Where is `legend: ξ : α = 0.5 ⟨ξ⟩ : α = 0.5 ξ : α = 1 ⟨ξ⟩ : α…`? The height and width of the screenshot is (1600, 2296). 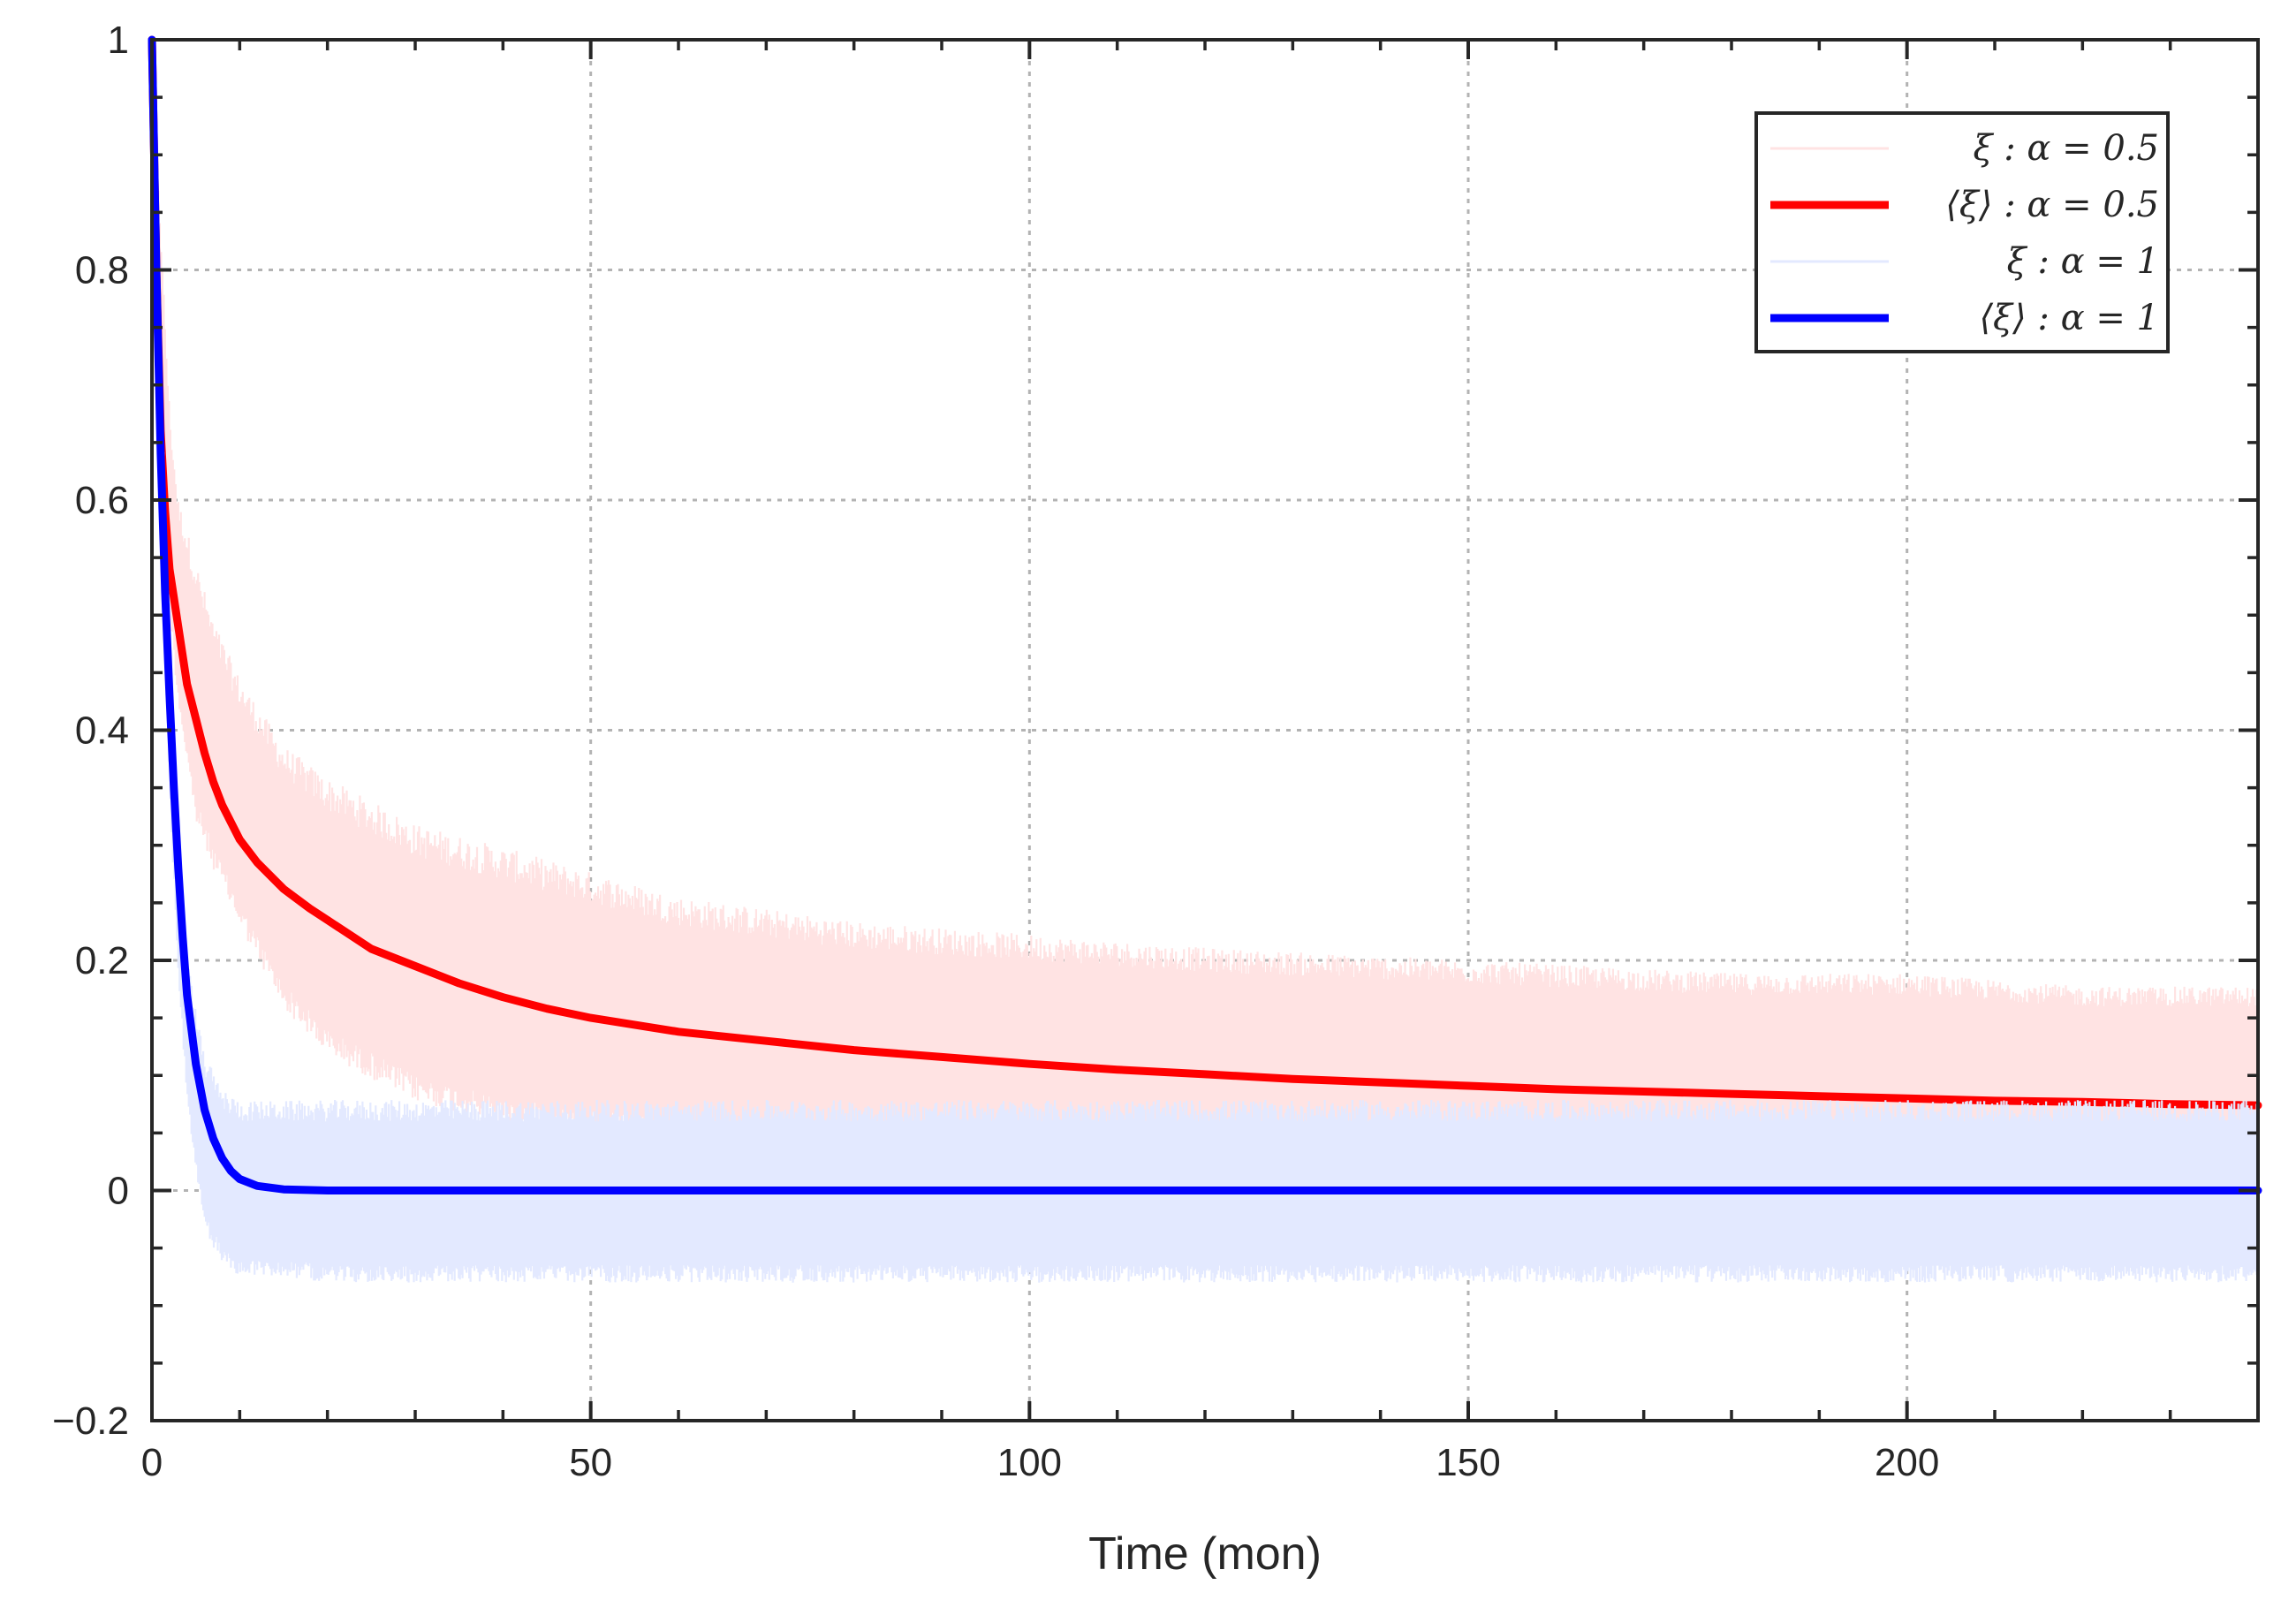
legend: ξ : α = 0.5 ⟨ξ⟩ : α = 0.5 ξ : α = 1 ⟨ξ⟩ : α… is located at coordinates (1962, 232).